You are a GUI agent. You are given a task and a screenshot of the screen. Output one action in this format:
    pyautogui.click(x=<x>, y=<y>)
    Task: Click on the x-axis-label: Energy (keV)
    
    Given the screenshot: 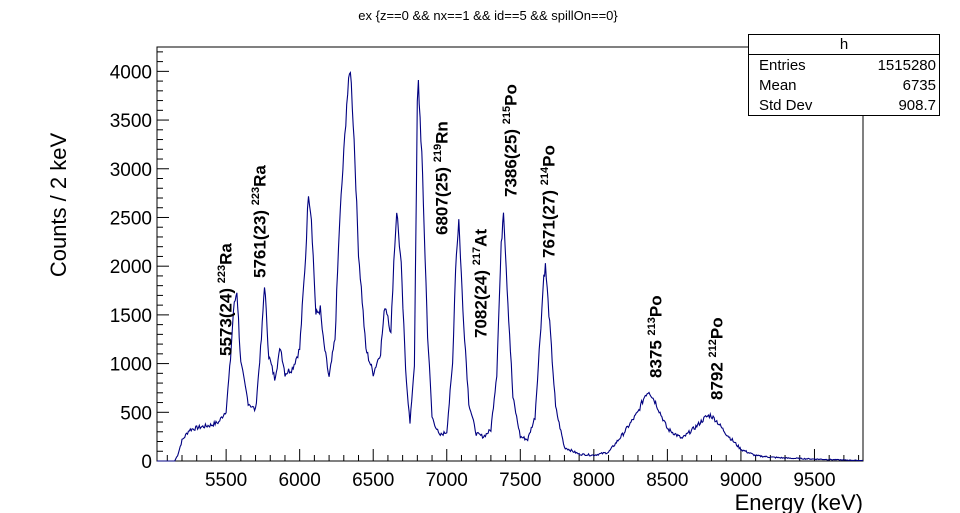 What is the action you would take?
    pyautogui.click(x=799, y=501)
    